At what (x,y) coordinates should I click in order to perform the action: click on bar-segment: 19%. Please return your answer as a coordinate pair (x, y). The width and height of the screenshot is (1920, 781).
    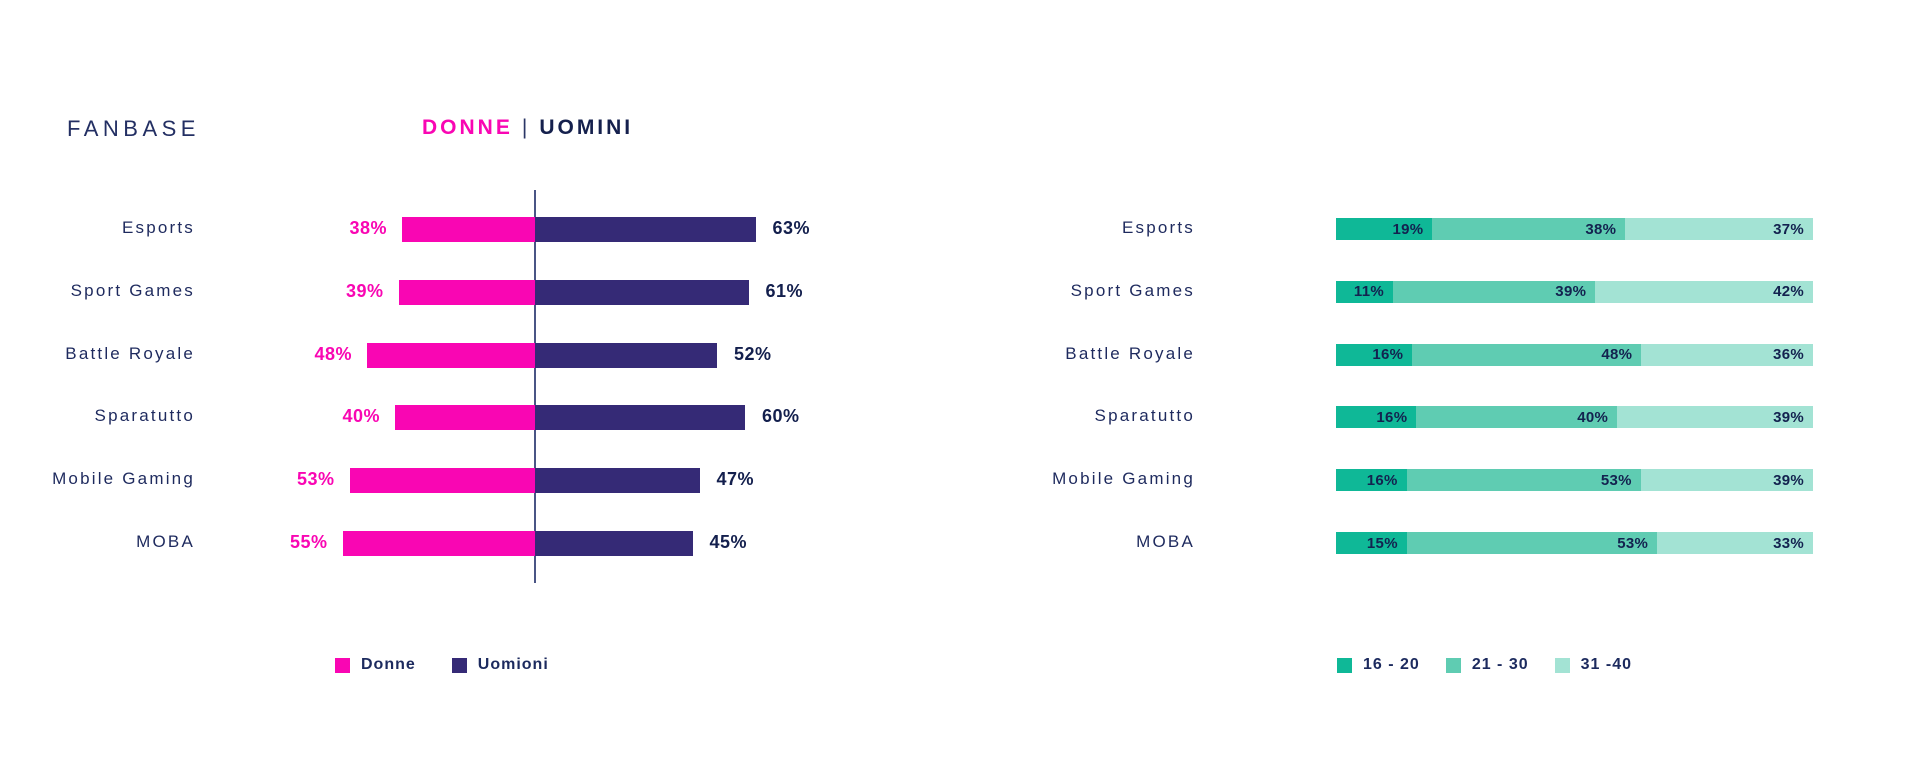
    Looking at the image, I should click on (1384, 229).